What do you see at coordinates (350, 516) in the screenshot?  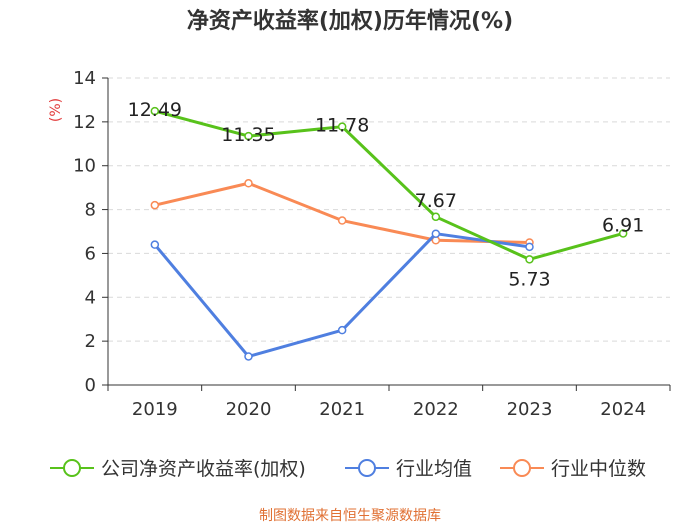 I see `source-note: 制图数据来自恒生聚源数据库` at bounding box center [350, 516].